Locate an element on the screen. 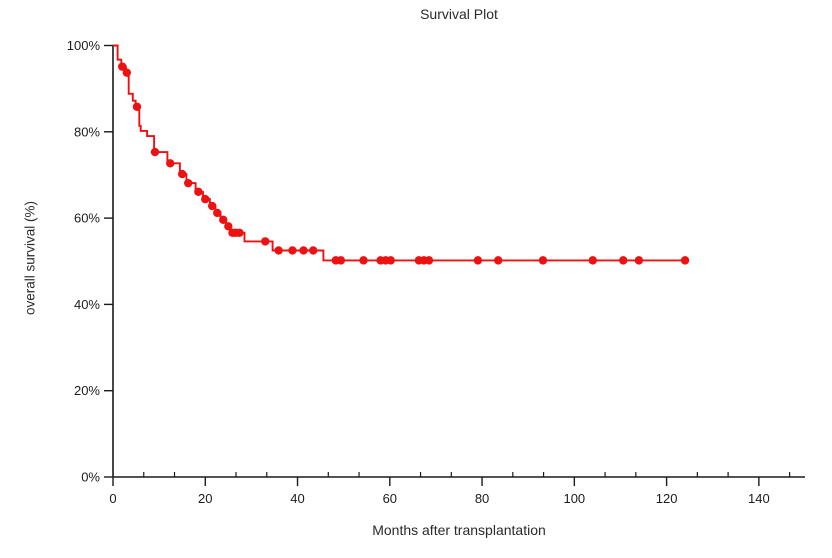 The image size is (832, 558). chart-title: Survival Plot is located at coordinates (459, 14).